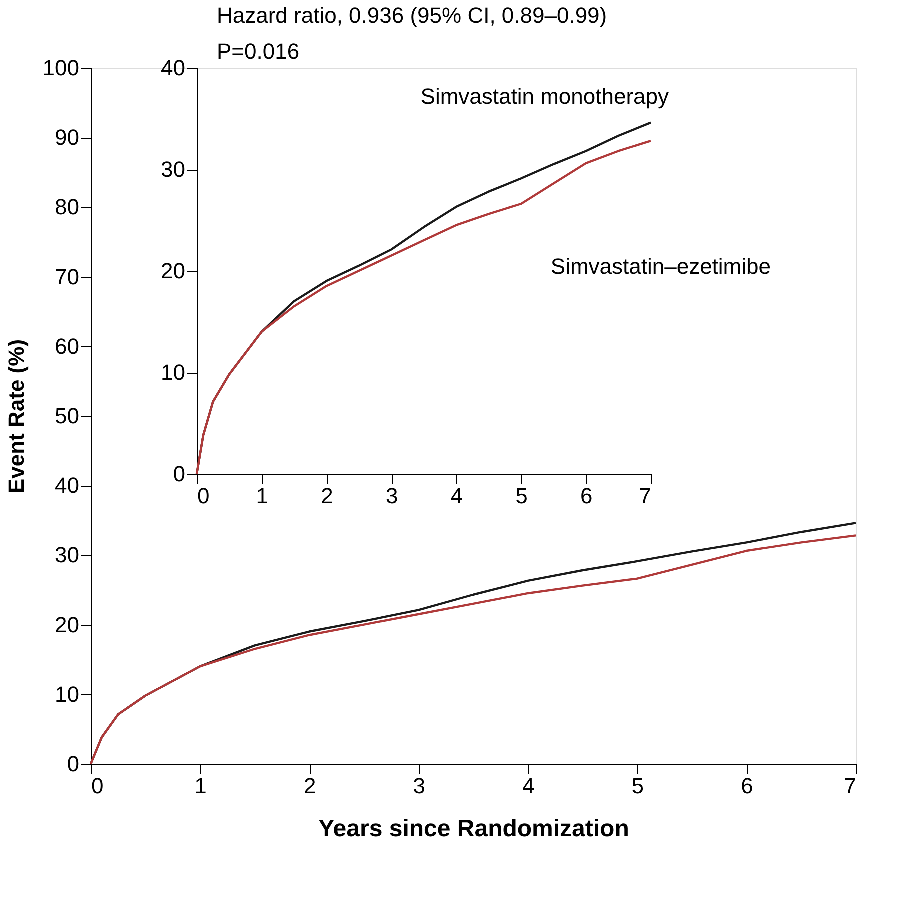 The height and width of the screenshot is (899, 918). Describe the element at coordinates (474, 829) in the screenshot. I see `x-axis-title: Years since Randomization` at that location.